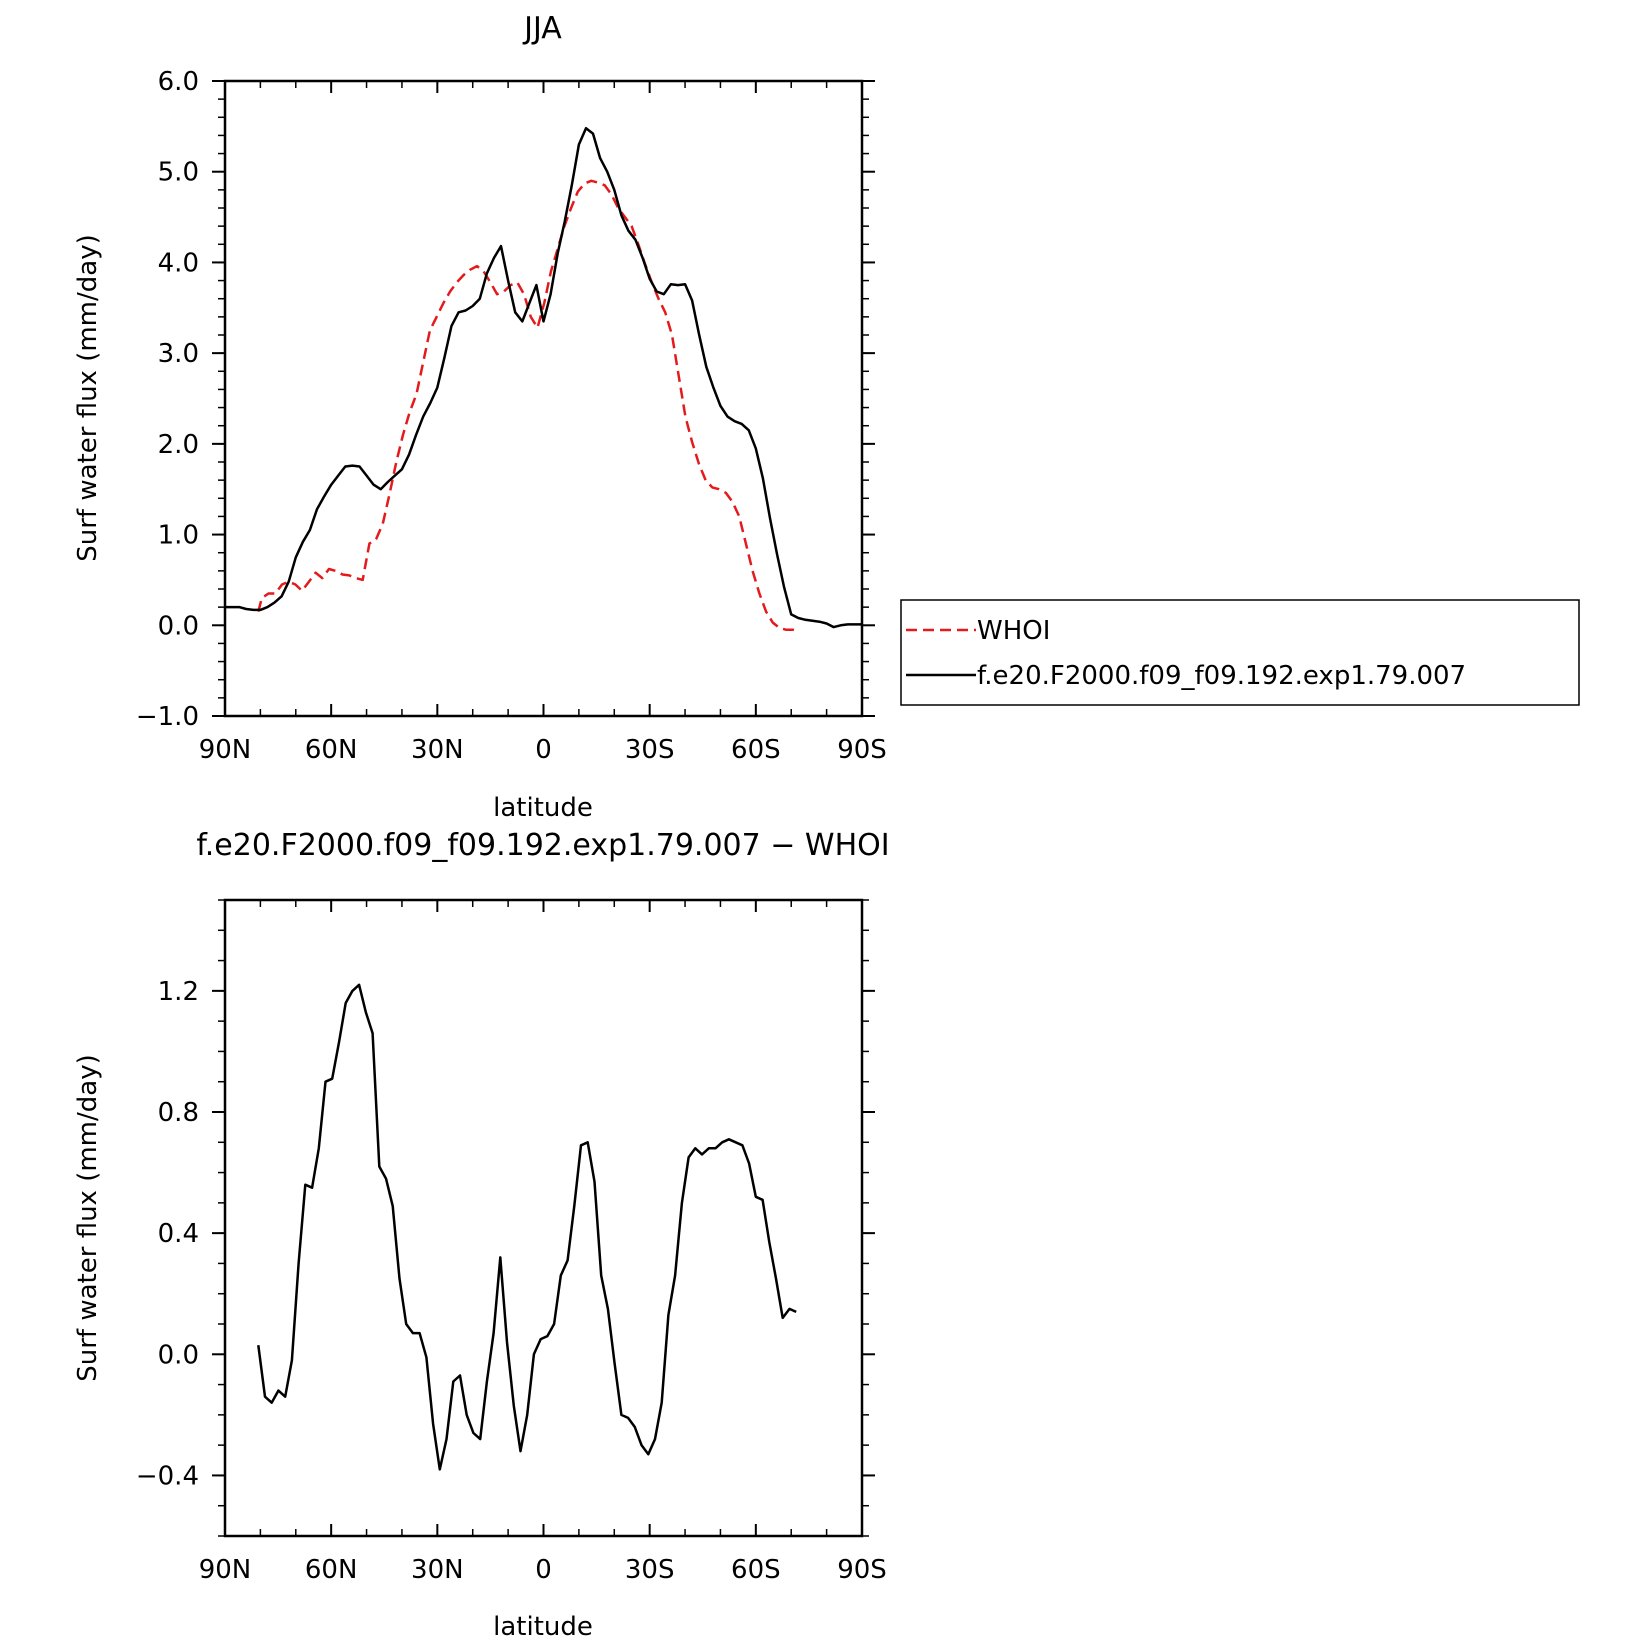  I want to click on bottom-panel-series, so click(527, 1227).